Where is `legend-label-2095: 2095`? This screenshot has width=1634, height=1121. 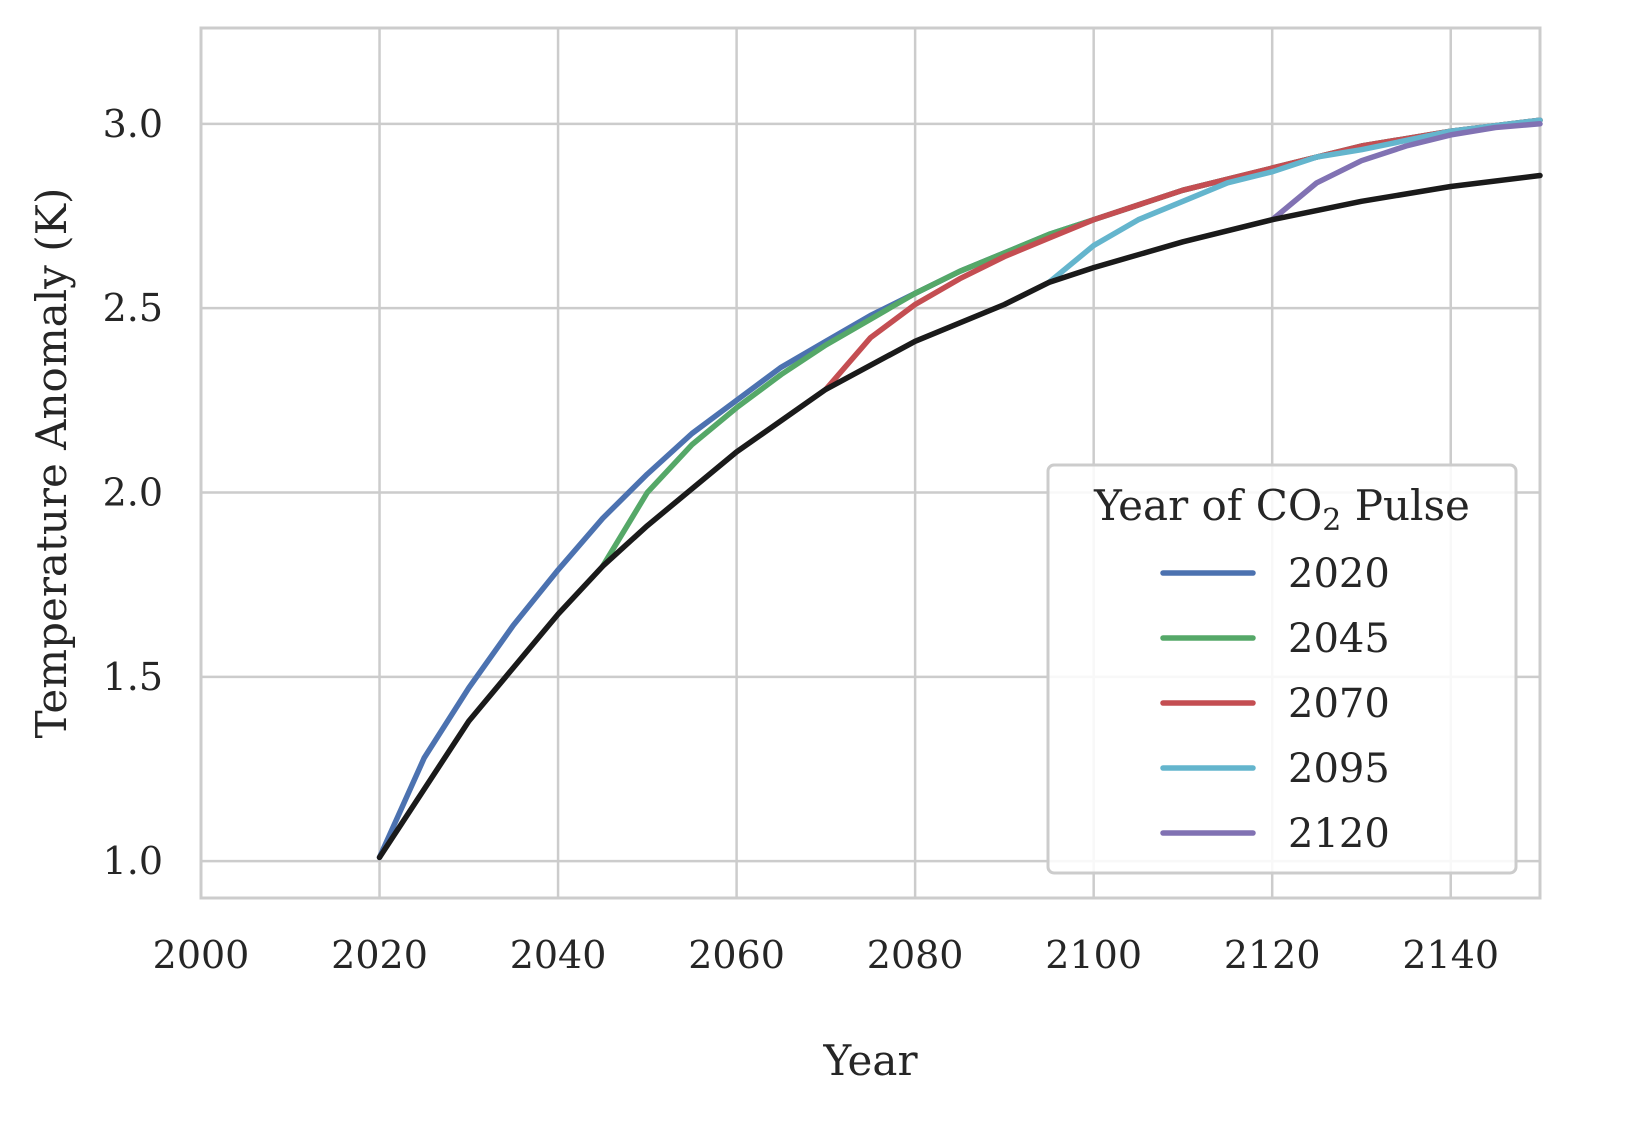
legend-label-2095: 2095 is located at coordinates (1339, 769).